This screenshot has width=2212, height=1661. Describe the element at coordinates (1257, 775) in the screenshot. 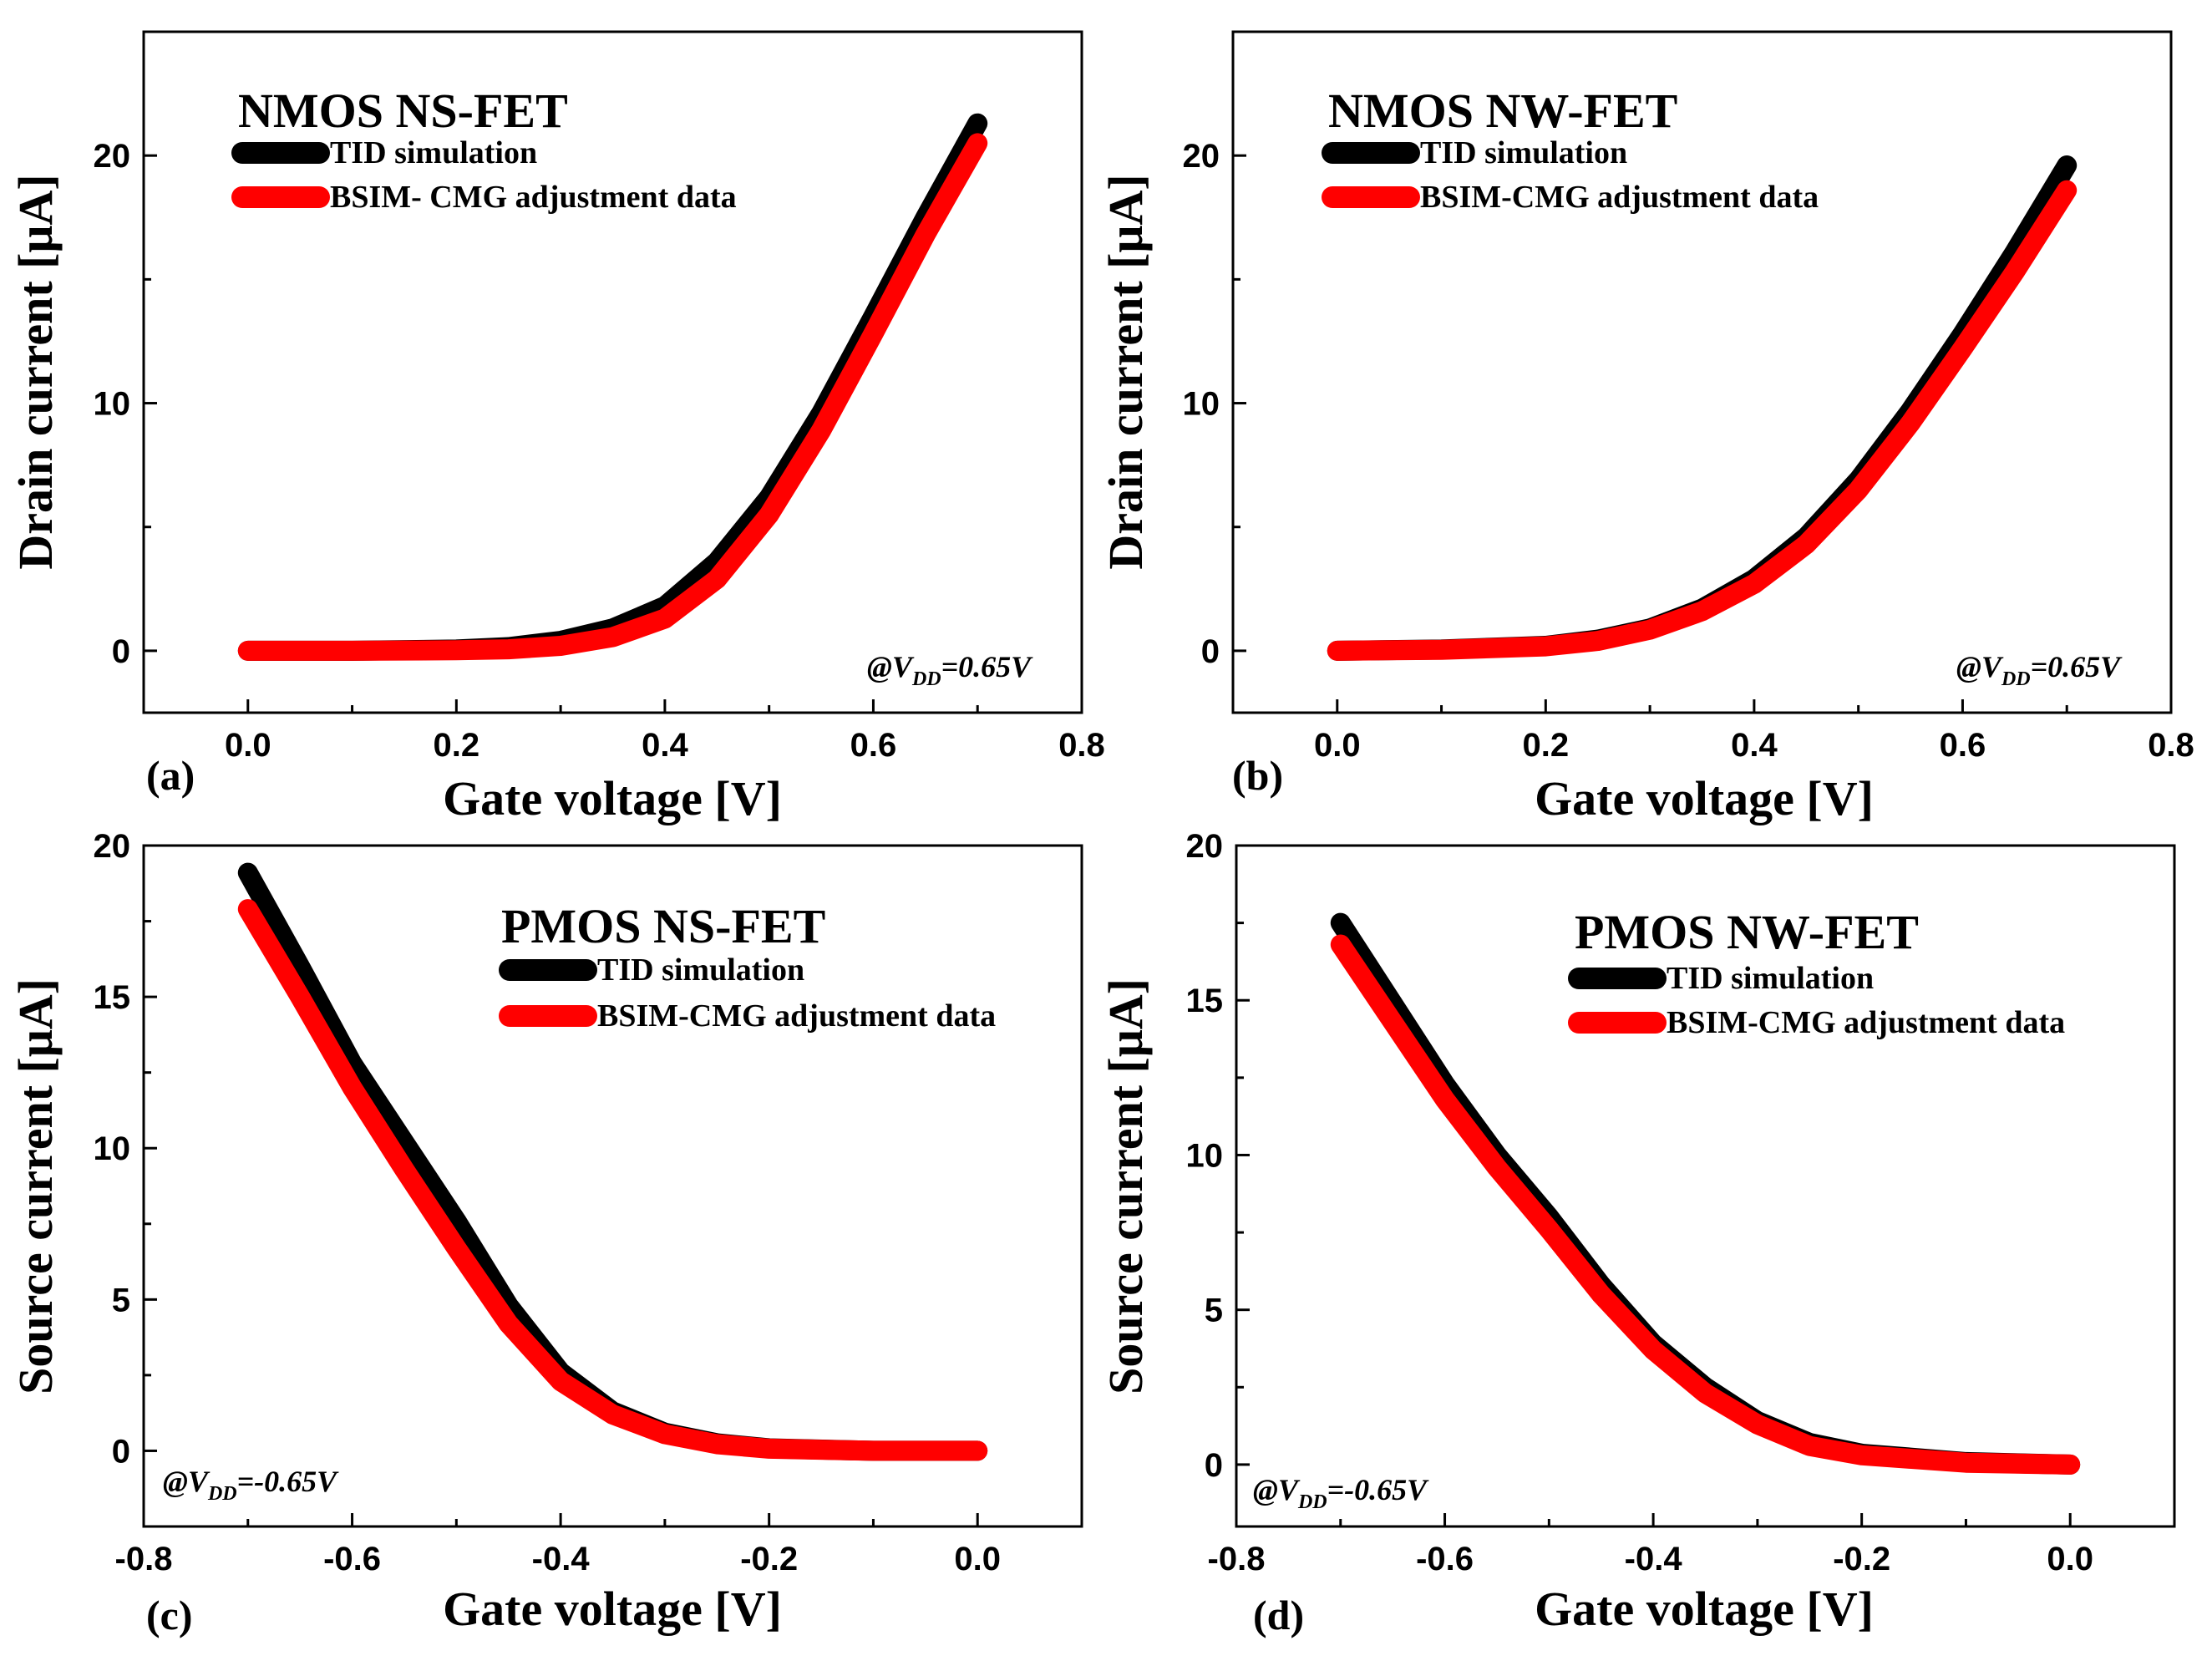

I see `panel-label: (b)` at that location.